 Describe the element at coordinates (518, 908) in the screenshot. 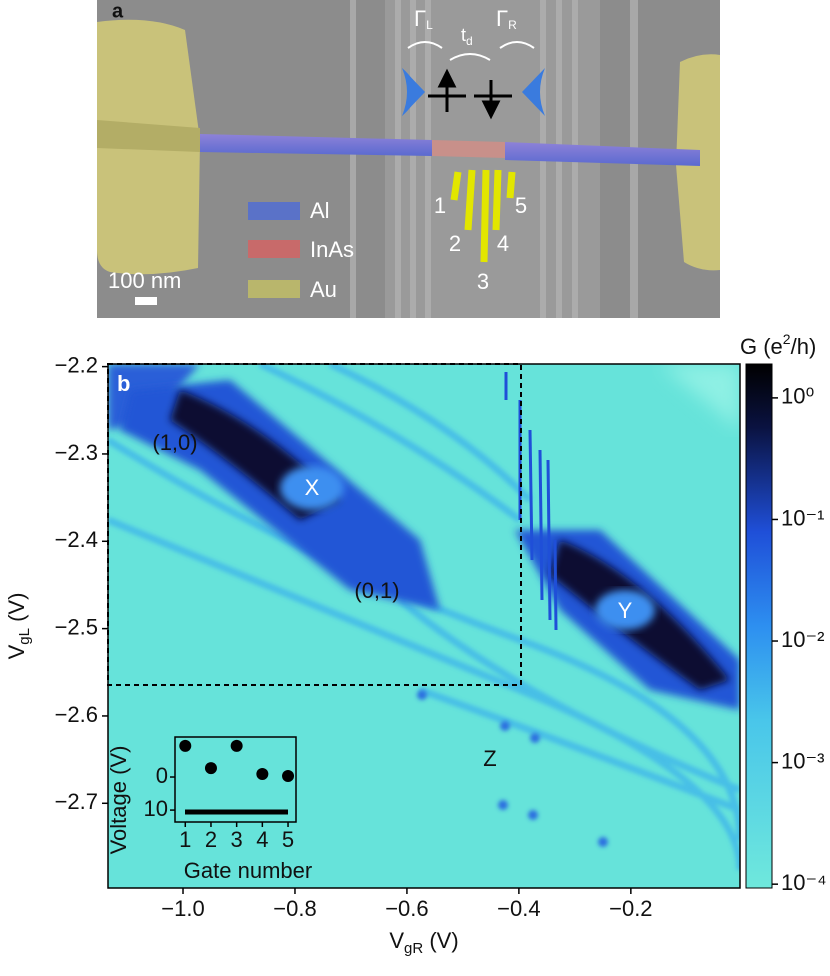

I see `x-tick-label: −0.4` at that location.